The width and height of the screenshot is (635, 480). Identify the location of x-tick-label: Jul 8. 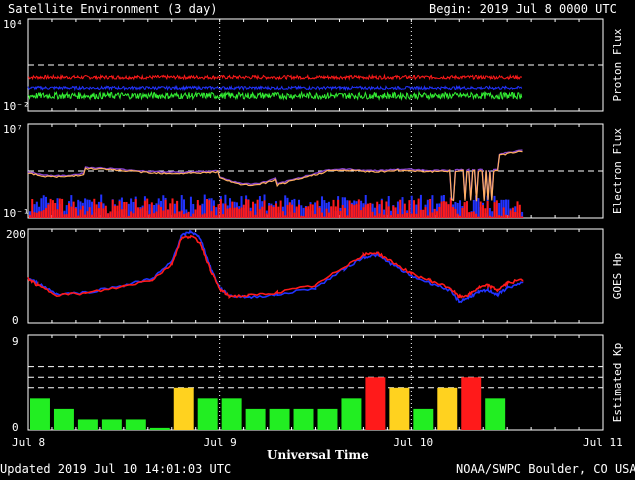
(28, 442).